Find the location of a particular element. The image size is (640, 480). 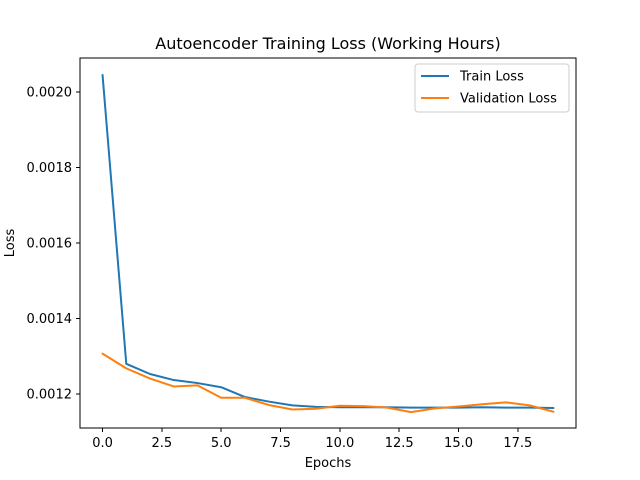

y-axis: 0.0012 0.0014 0.0016 0.0018 0.0020 is located at coordinates (53, 244).